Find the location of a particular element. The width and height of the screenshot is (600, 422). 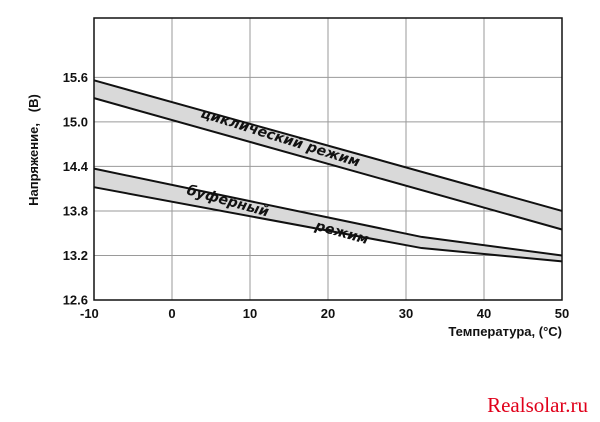

band-label-buffer: буферный режим is located at coordinates (277, 215).